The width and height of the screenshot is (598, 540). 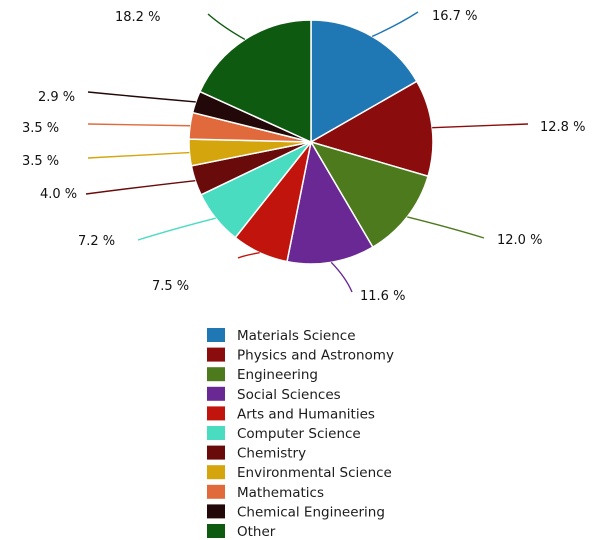 What do you see at coordinates (216, 491) in the screenshot?
I see `legend-swatch-mathematics` at bounding box center [216, 491].